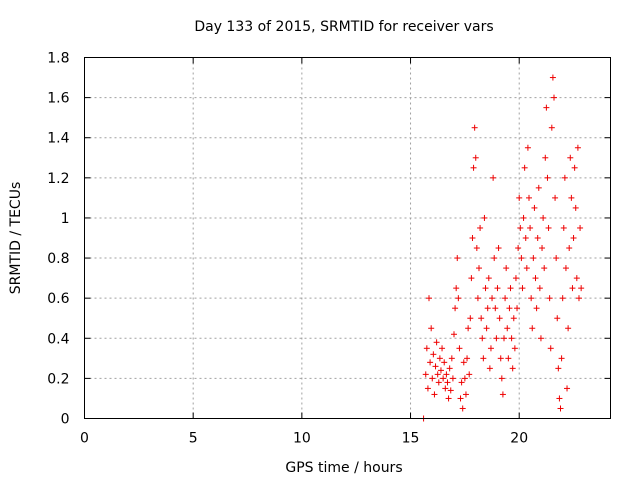 The image size is (640, 480). Describe the element at coordinates (58, 339) in the screenshot. I see `y-tick-label: 0.4` at that location.